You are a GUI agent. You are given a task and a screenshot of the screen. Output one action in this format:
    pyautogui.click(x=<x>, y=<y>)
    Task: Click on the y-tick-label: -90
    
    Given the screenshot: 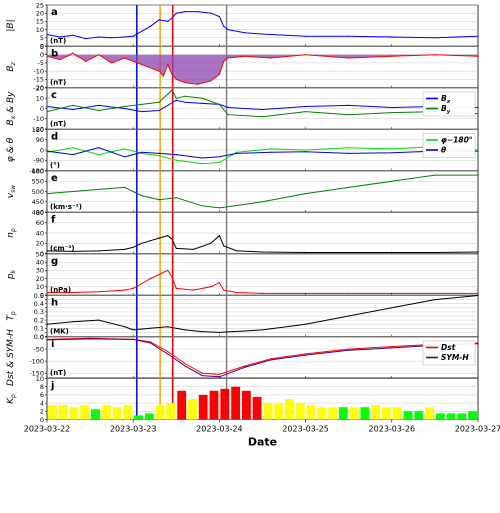 What is the action you would take?
    pyautogui.click(x=38, y=161)
    